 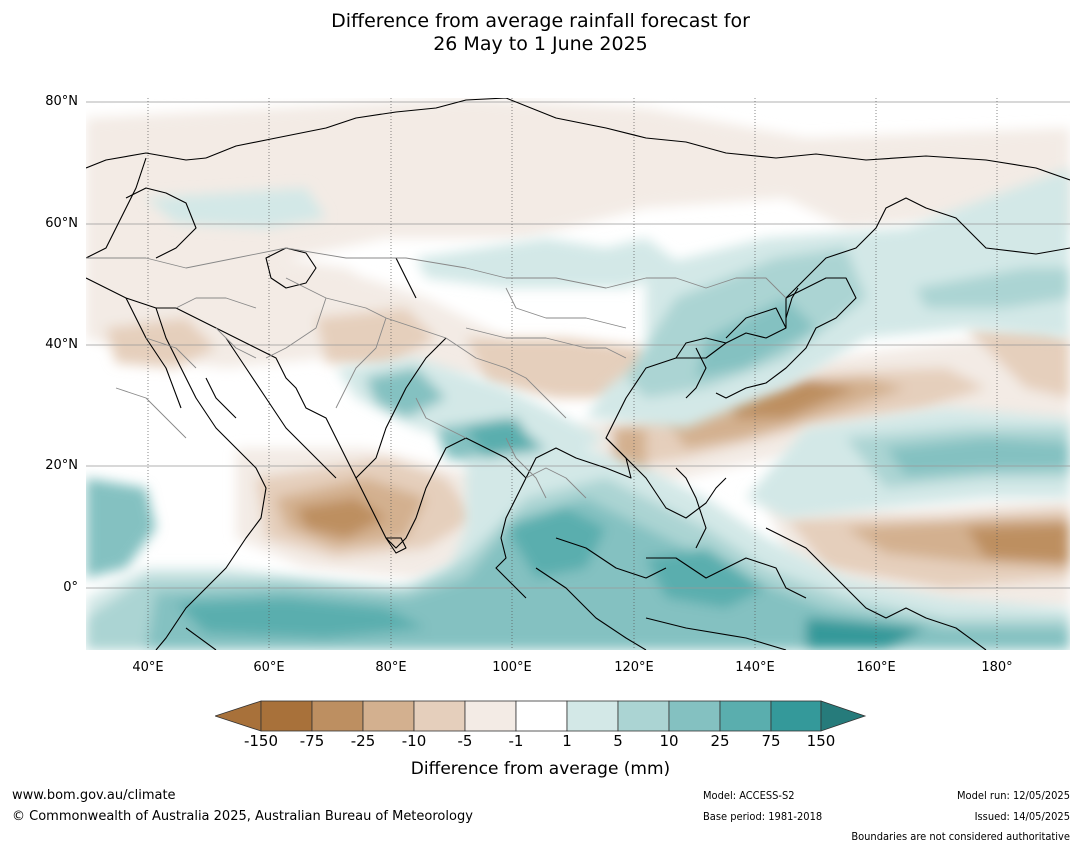 What do you see at coordinates (61, 344) in the screenshot?
I see `lat-label-40n: 40°N` at bounding box center [61, 344].